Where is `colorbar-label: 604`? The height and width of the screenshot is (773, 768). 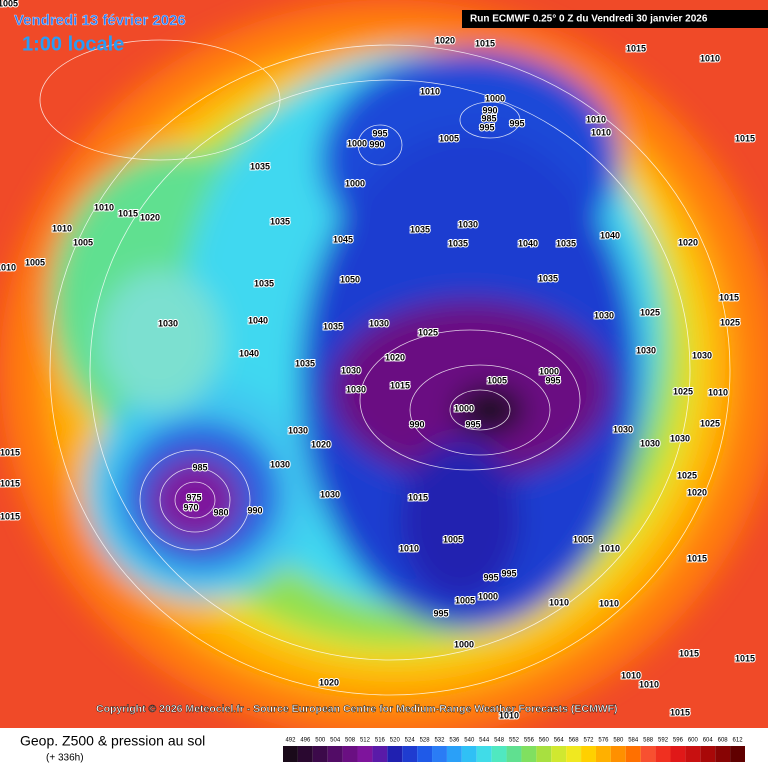
colorbar-label: 604 is located at coordinates (708, 741).